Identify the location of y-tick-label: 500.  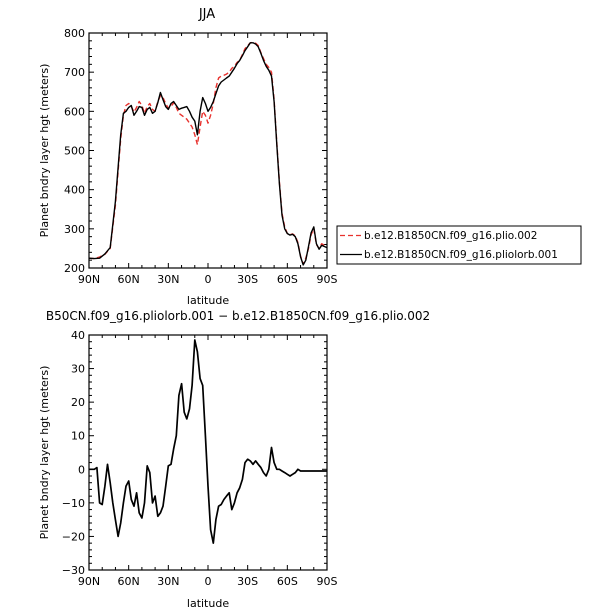
(74, 151).